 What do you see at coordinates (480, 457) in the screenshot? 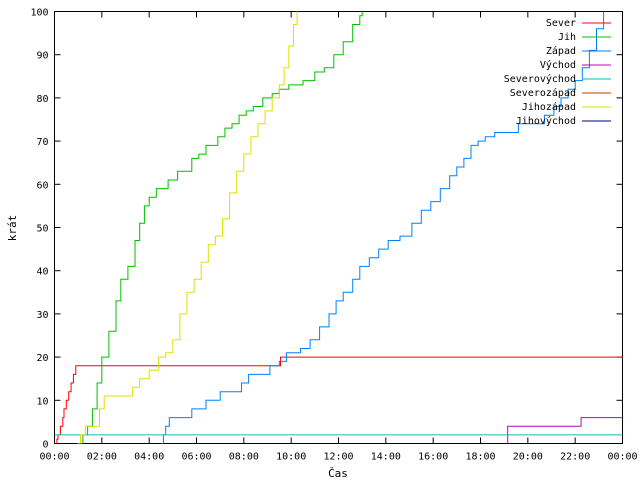
I see `x-tick-label: 18:00` at bounding box center [480, 457].